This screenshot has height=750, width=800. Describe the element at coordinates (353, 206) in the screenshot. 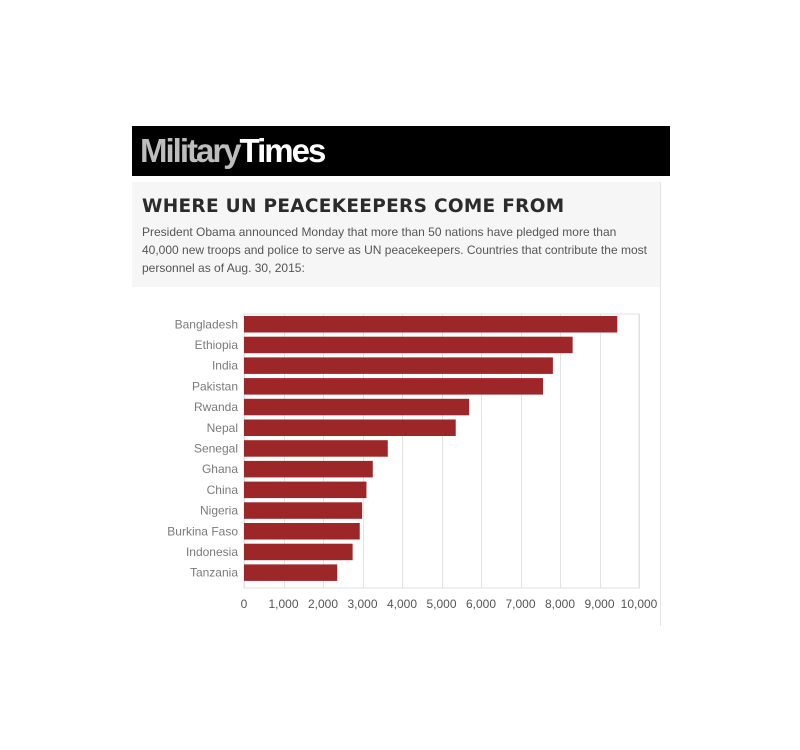

I see `chart-title: WHERE UN PEACEKEEPERS COME FROM` at that location.